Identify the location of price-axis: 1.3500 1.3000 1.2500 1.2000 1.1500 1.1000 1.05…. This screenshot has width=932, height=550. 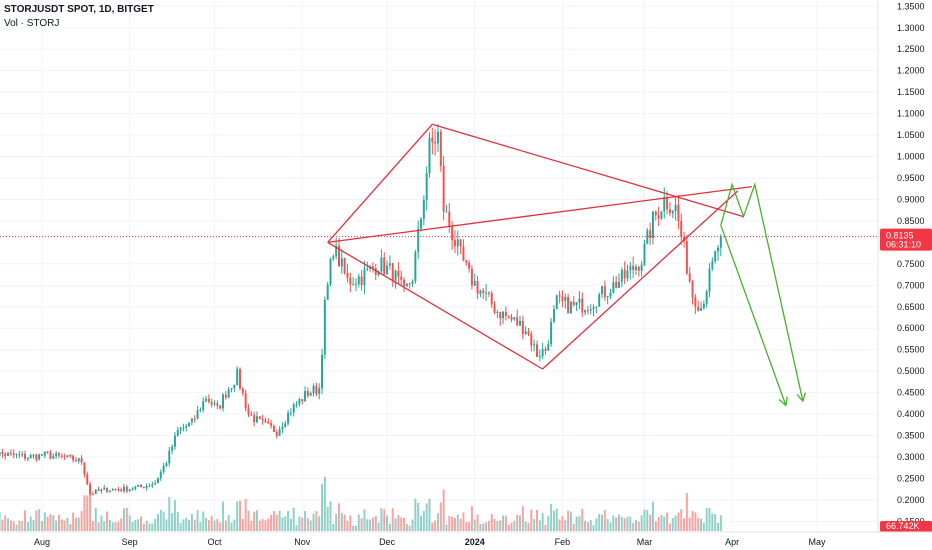
(904, 266).